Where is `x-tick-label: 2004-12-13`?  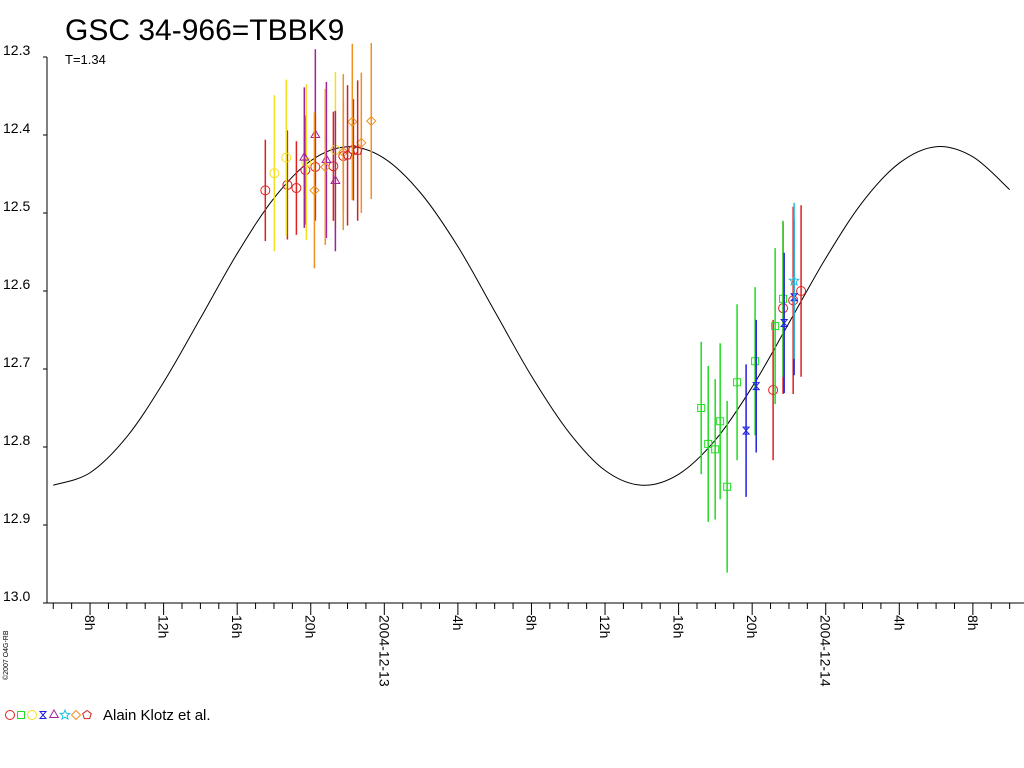 x-tick-label: 2004-12-13 is located at coordinates (384, 651).